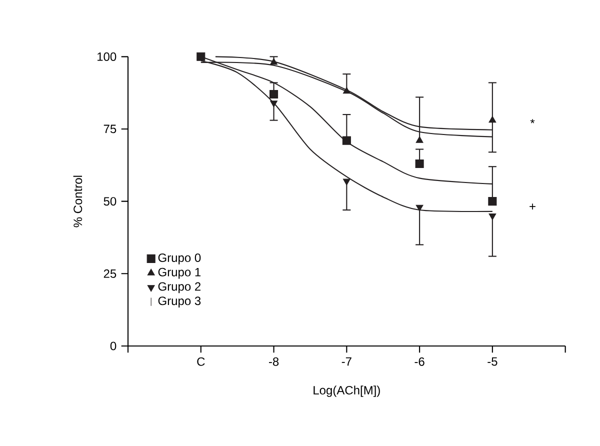 The image size is (600, 446). I want to click on legend-label: Grupo 1, so click(179, 273).